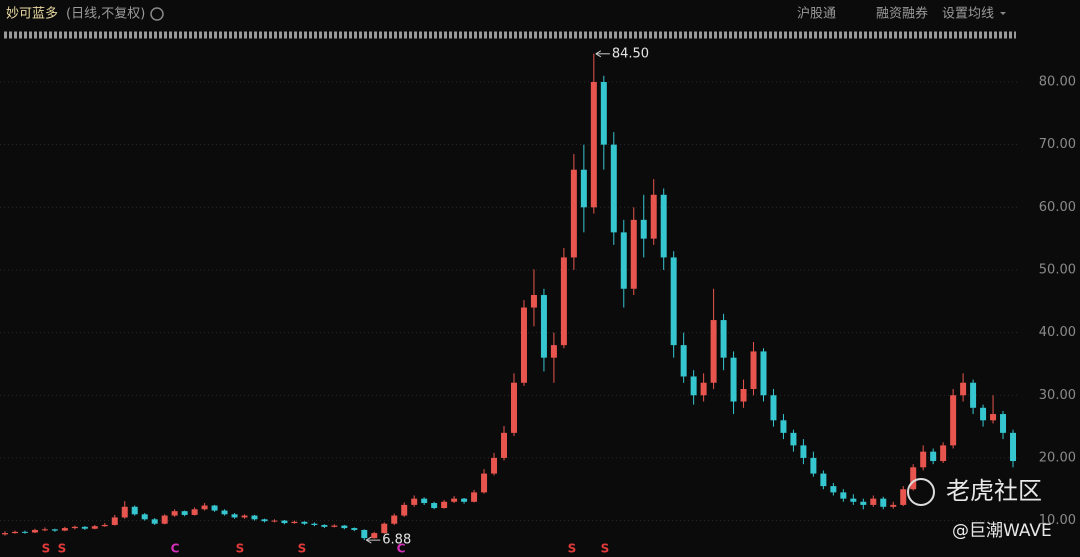  What do you see at coordinates (630, 53) in the screenshot?
I see `annotation-label: 84.50` at bounding box center [630, 53].